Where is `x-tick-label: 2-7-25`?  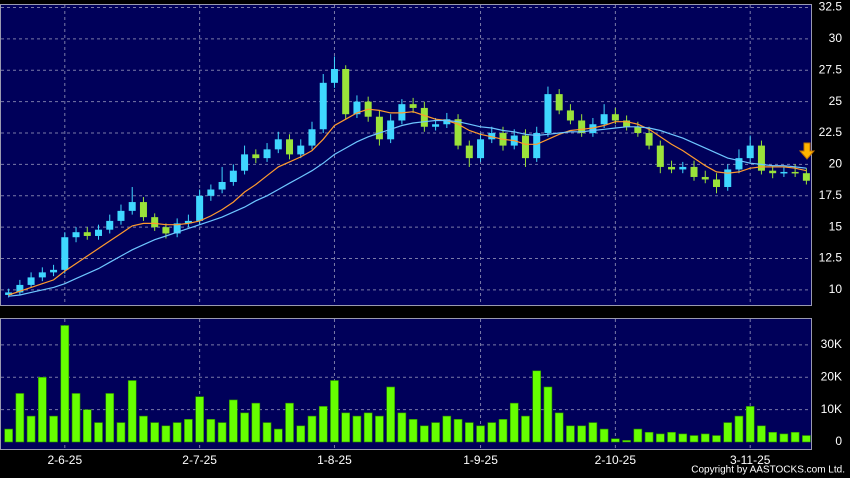 x-tick-label: 2-7-25 is located at coordinates (199, 460).